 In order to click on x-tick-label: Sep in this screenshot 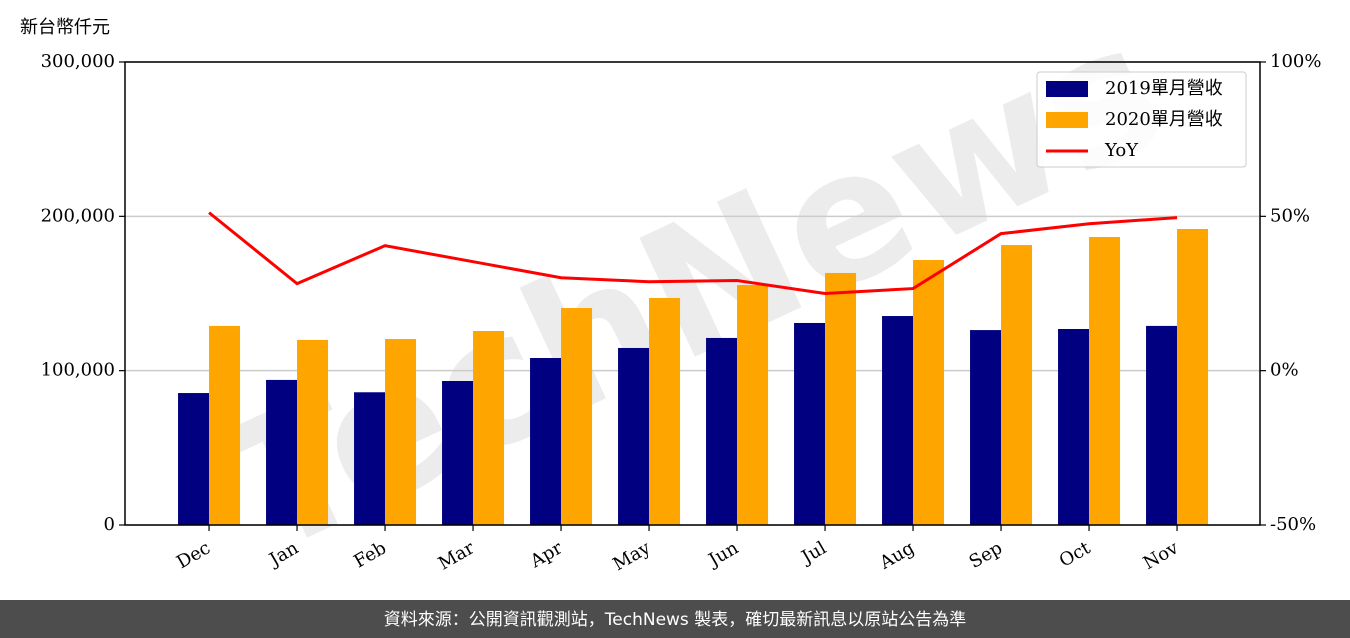, I will do `click(986, 554)`.